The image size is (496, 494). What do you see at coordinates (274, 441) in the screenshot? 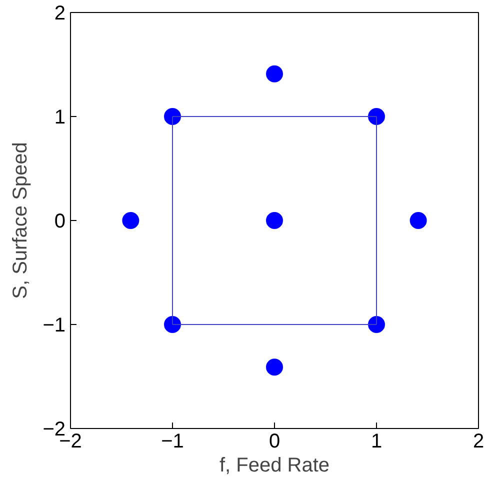
I see `x-tick-label: 0` at bounding box center [274, 441].